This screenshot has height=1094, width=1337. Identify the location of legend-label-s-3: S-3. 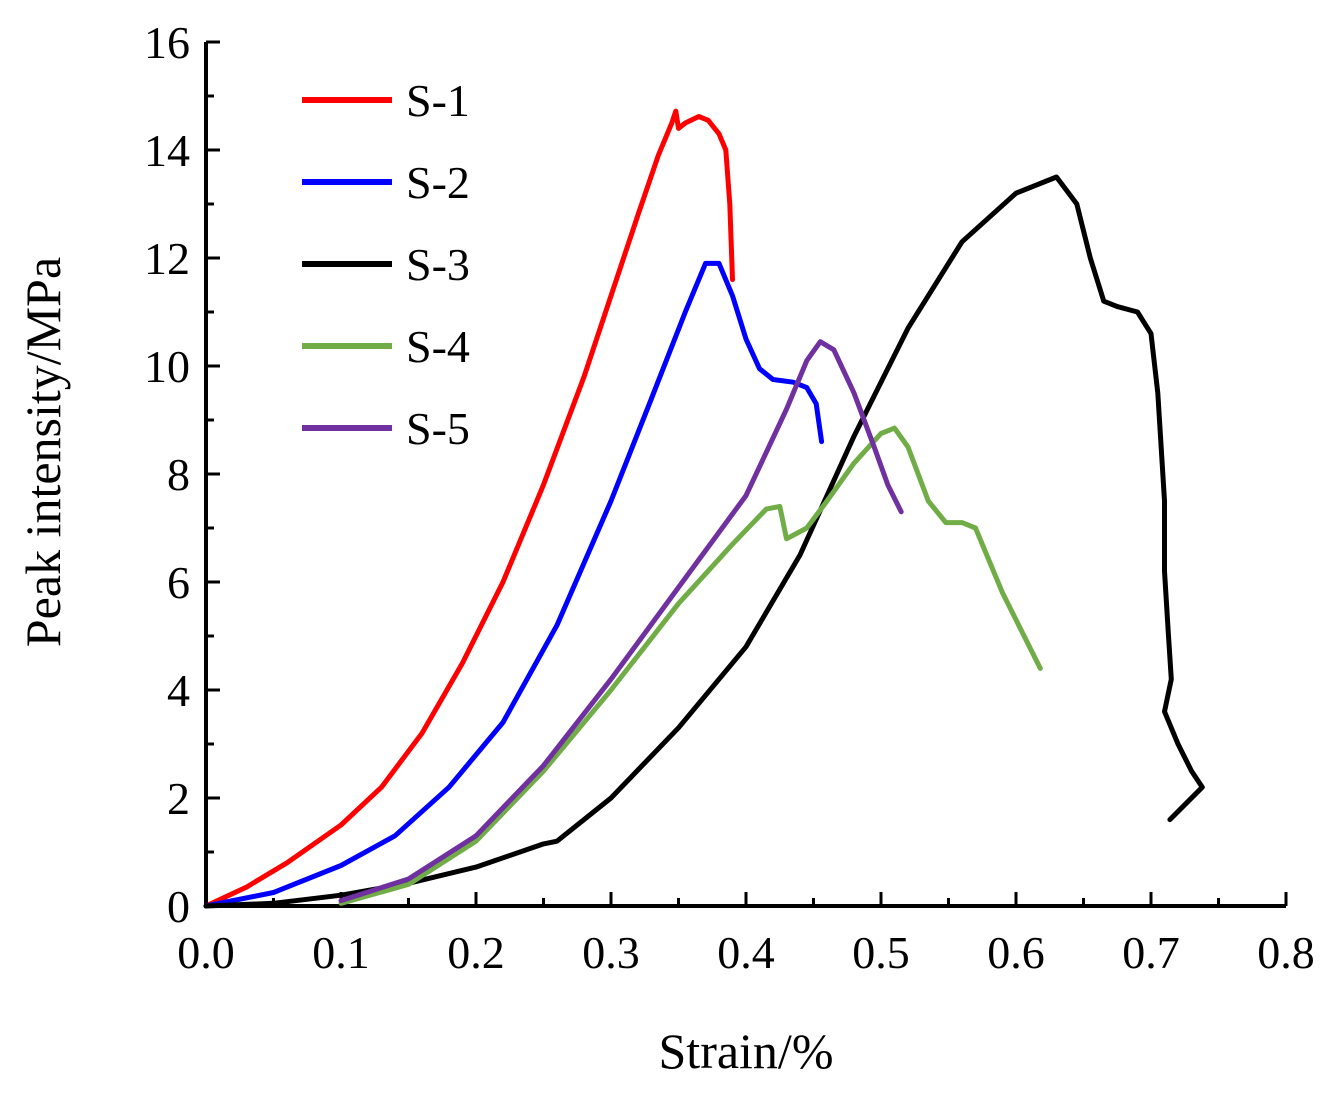
(438, 264).